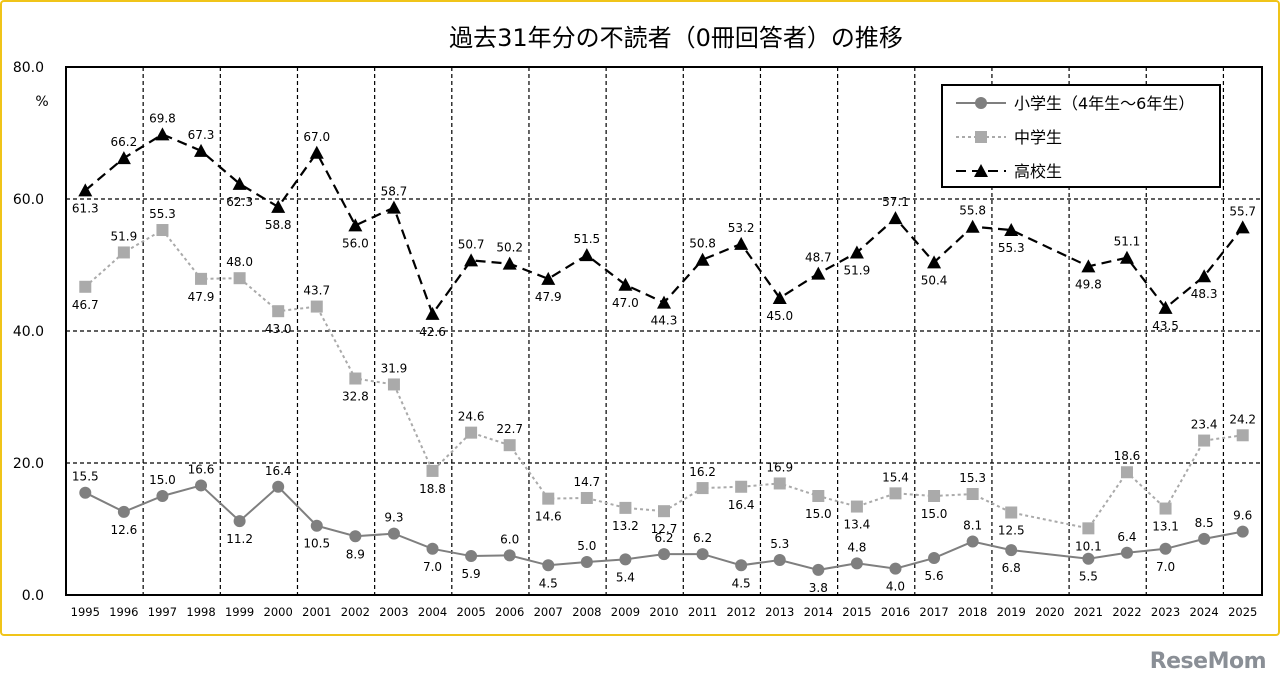 This screenshot has height=680, width=1280. What do you see at coordinates (1127, 456) in the screenshot?
I see `data-label: 18.6` at bounding box center [1127, 456].